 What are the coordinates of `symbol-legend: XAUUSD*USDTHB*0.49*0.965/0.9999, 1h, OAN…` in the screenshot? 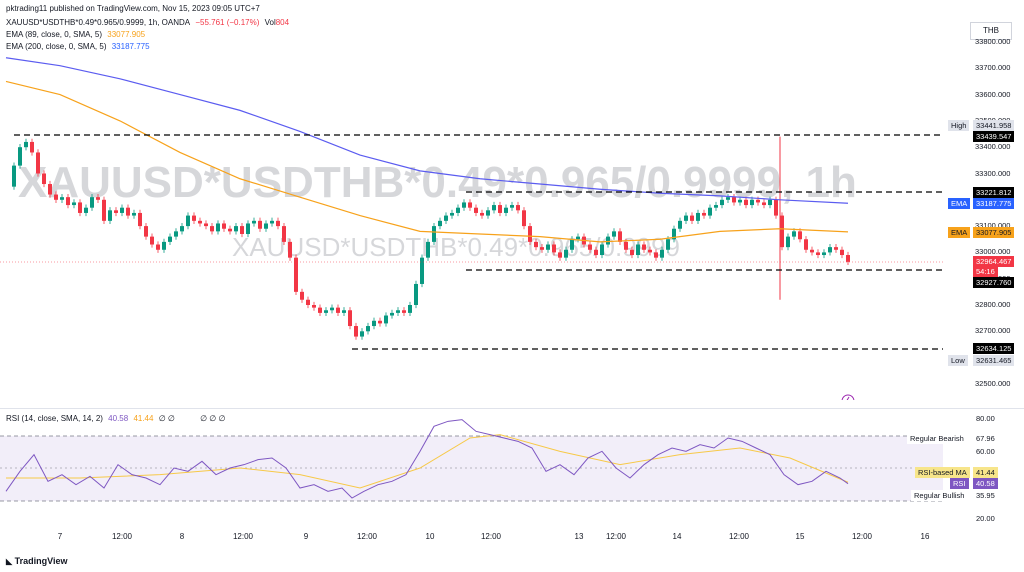 It's located at (149, 23).